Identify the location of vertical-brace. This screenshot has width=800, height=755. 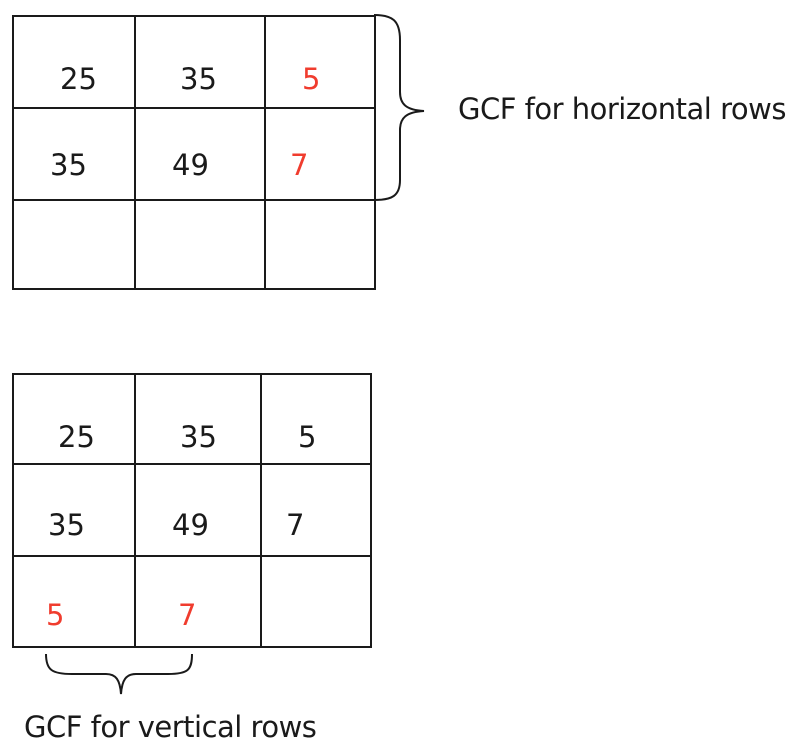
(119, 674).